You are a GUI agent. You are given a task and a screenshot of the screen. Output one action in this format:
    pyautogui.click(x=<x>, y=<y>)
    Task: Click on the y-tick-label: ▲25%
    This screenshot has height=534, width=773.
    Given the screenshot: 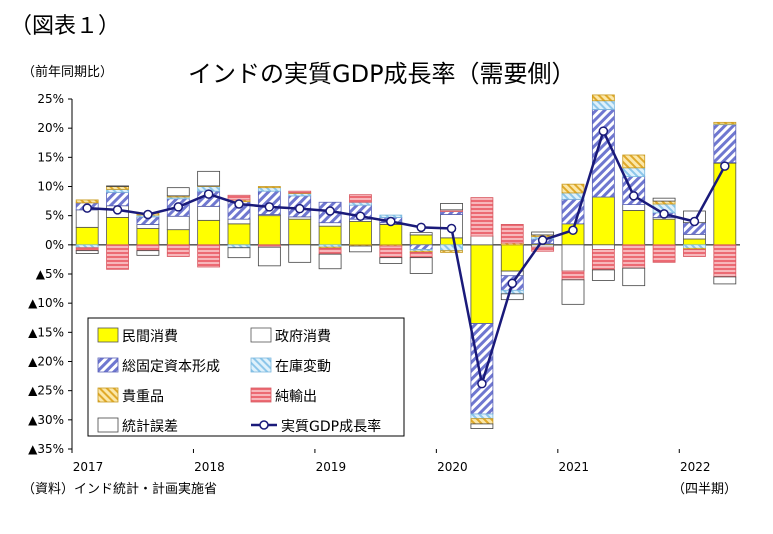 What is the action you would take?
    pyautogui.click(x=46, y=391)
    